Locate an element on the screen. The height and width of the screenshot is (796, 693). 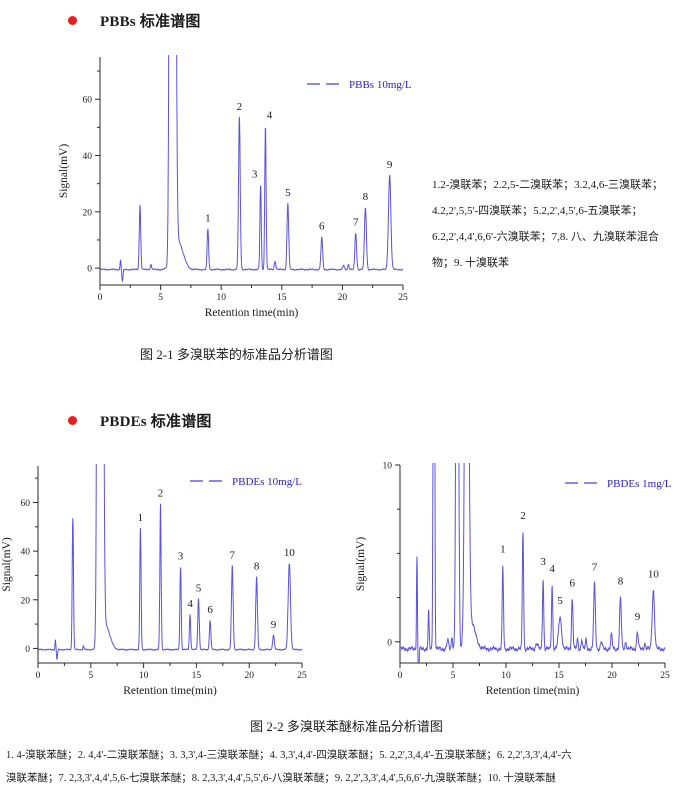
legend: PBDEs 1mg/L is located at coordinates (618, 484).